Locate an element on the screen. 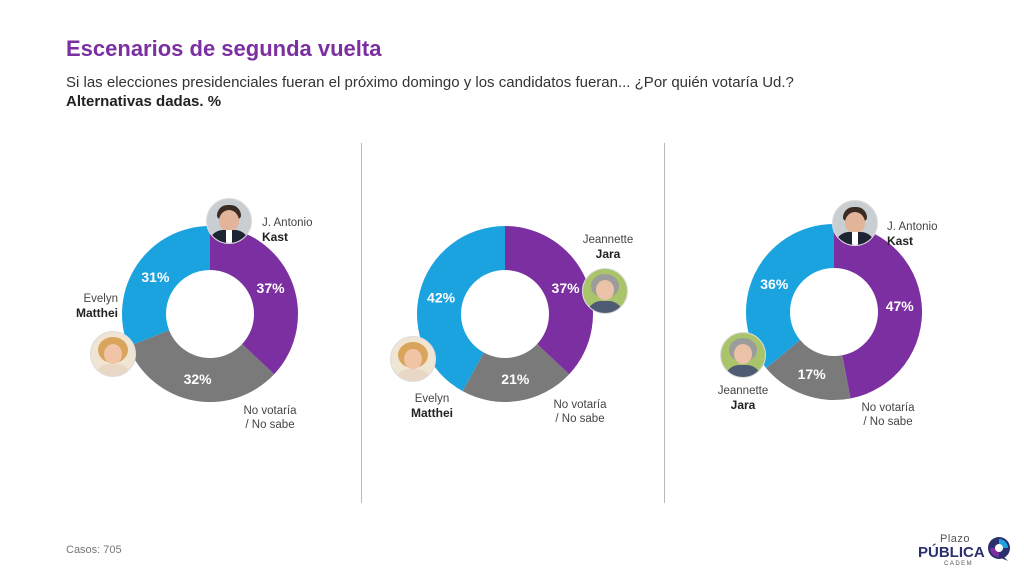 The width and height of the screenshot is (1024, 576). chart1-matthei-label-line1: Evelyn is located at coordinates (100, 299).